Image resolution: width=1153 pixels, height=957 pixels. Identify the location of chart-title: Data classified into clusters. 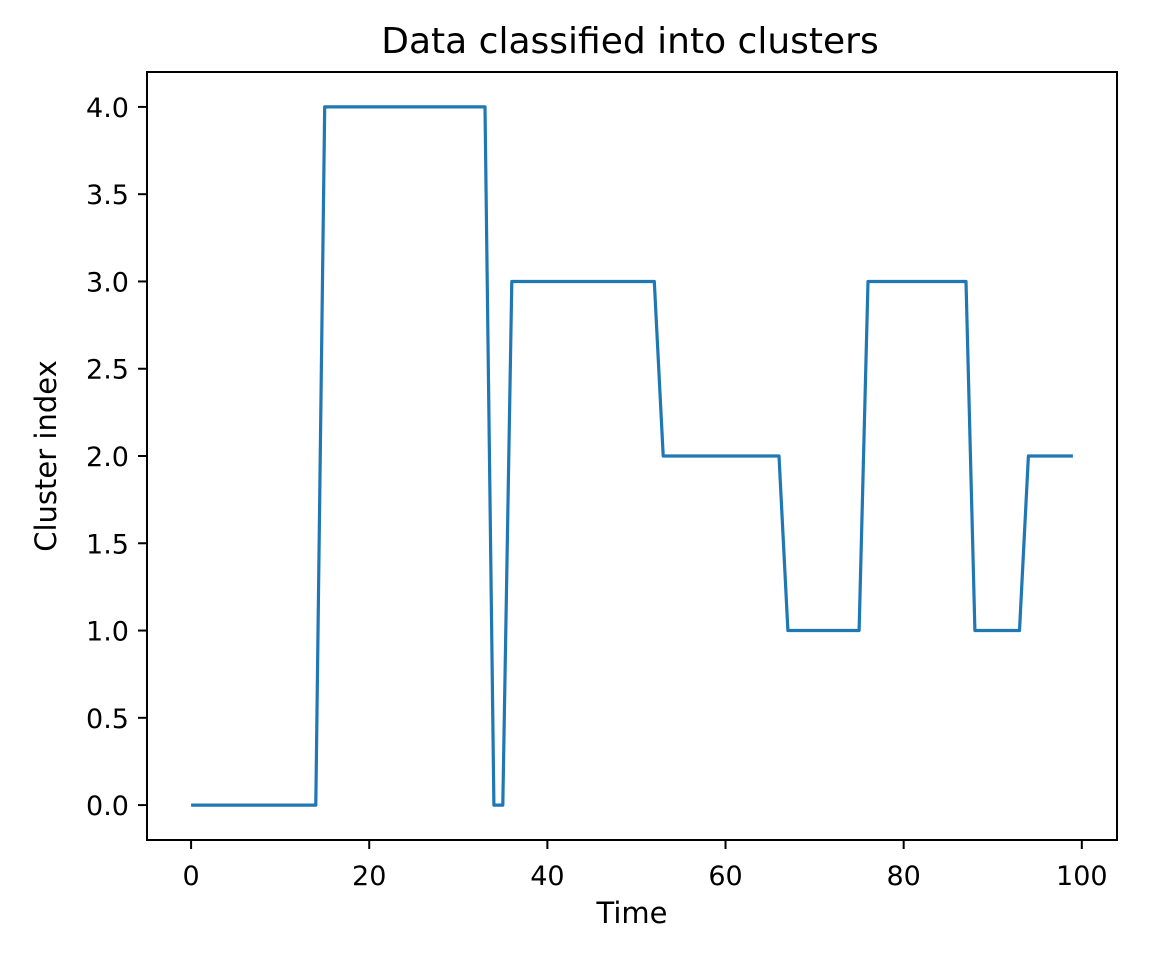
(629, 41).